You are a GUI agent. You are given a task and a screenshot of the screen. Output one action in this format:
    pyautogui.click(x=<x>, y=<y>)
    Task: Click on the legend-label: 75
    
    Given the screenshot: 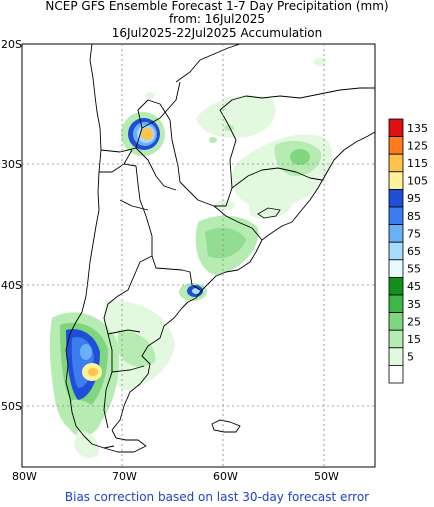 What is the action you would take?
    pyautogui.click(x=414, y=233)
    